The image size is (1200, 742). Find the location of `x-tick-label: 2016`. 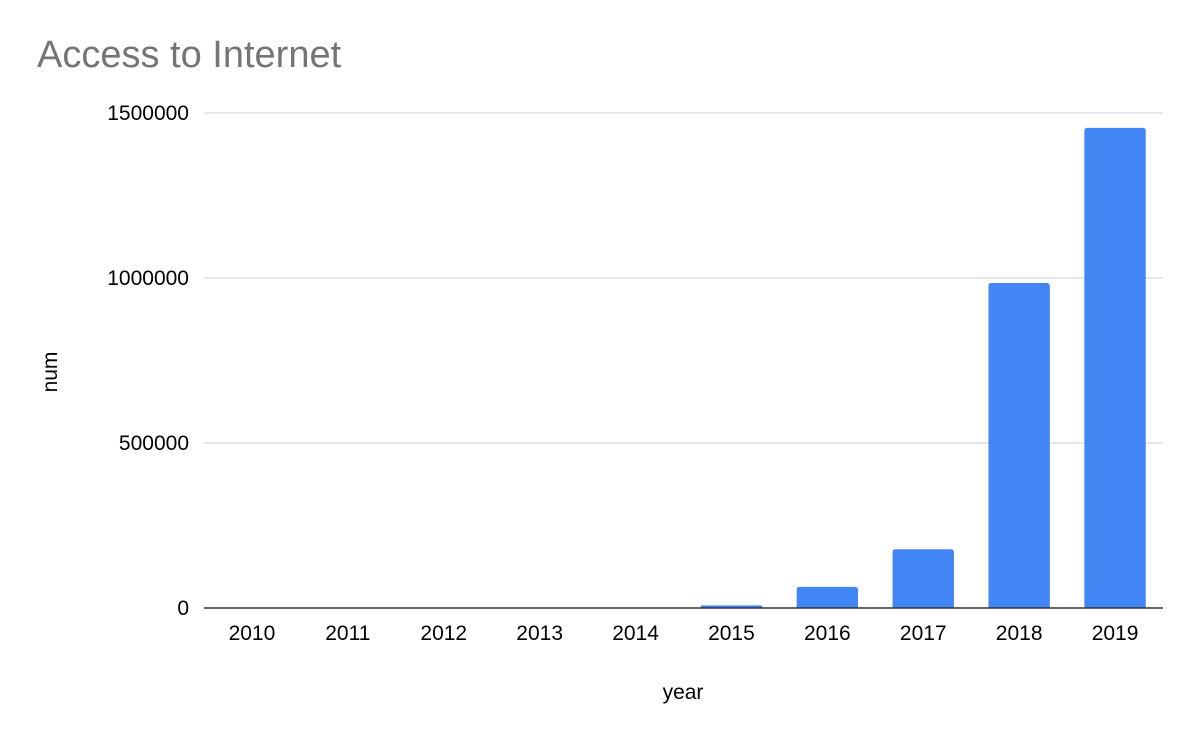

x-tick-label: 2016 is located at coordinates (827, 633).